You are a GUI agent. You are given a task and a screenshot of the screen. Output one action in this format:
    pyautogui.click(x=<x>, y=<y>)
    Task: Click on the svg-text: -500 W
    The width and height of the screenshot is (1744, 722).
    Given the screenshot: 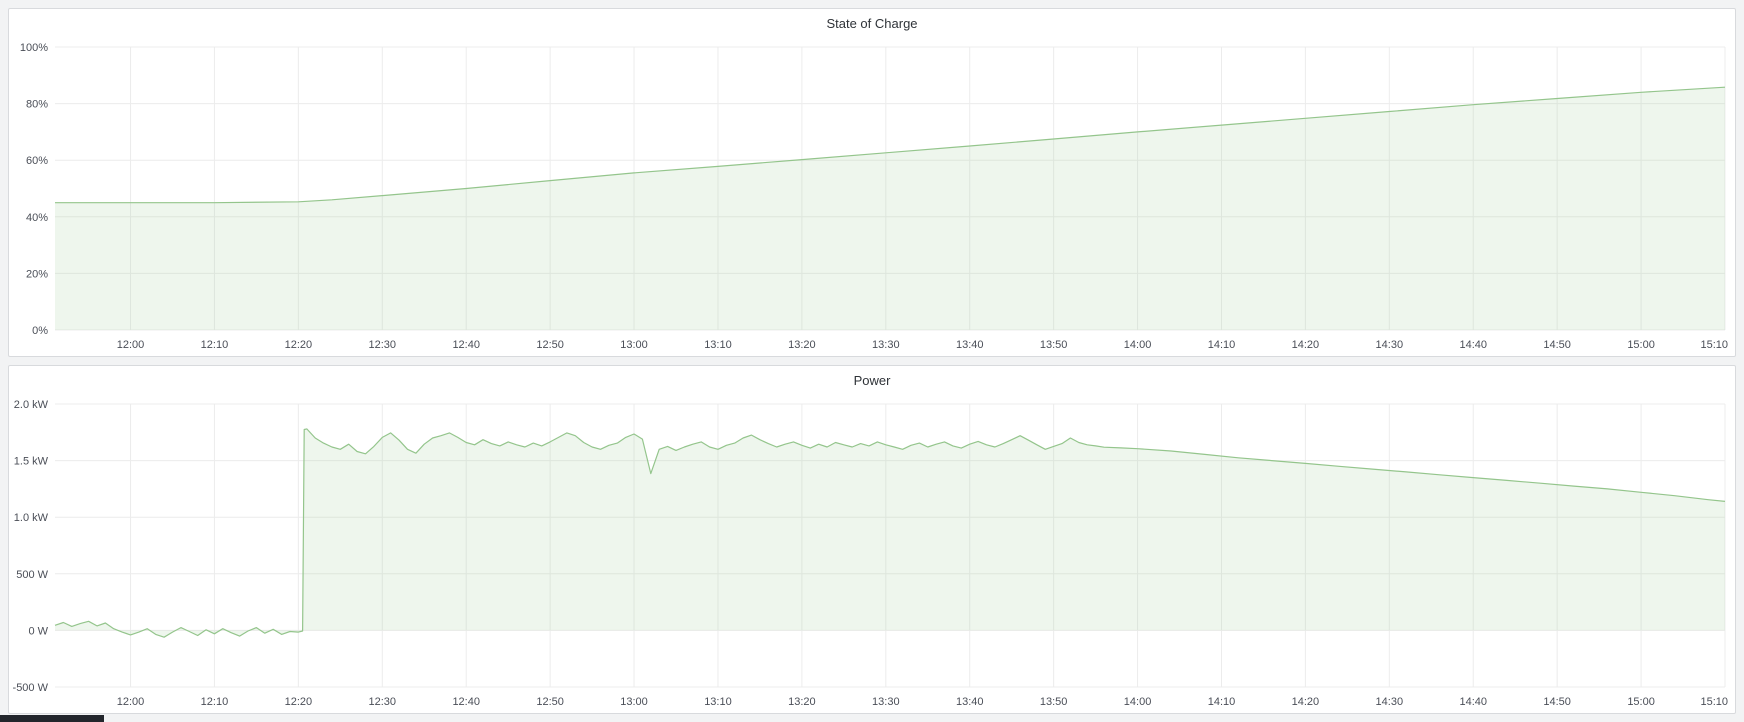 What is the action you would take?
    pyautogui.click(x=31, y=688)
    